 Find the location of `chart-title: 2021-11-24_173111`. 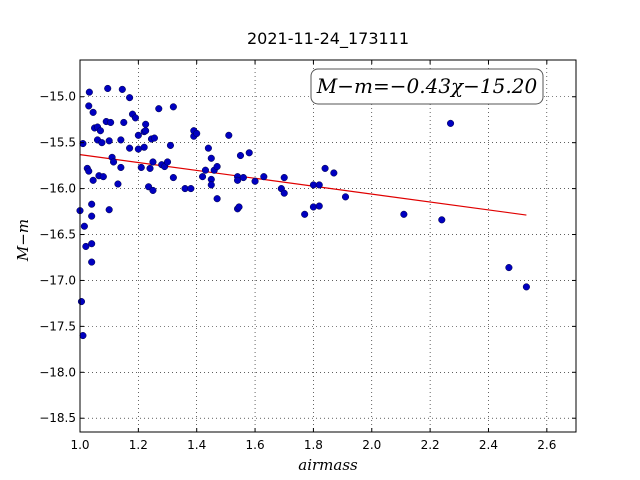

chart-title: 2021-11-24_173111 is located at coordinates (328, 39).